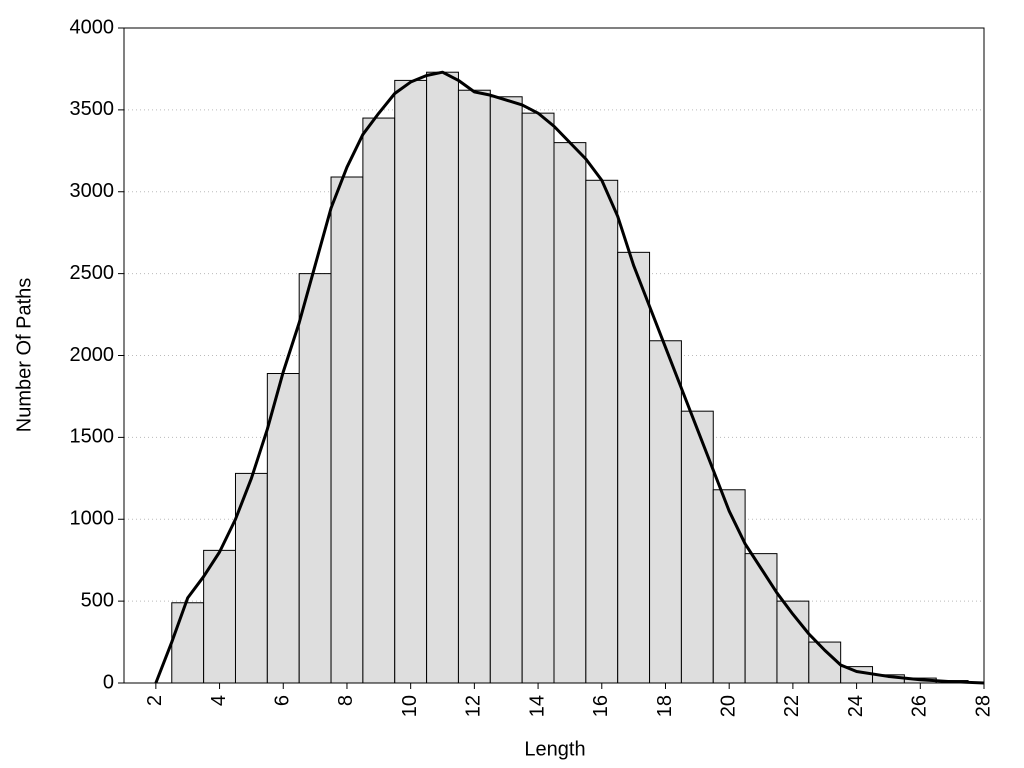  What do you see at coordinates (537, 706) in the screenshot?
I see `x-tick-label: 14` at bounding box center [537, 706].